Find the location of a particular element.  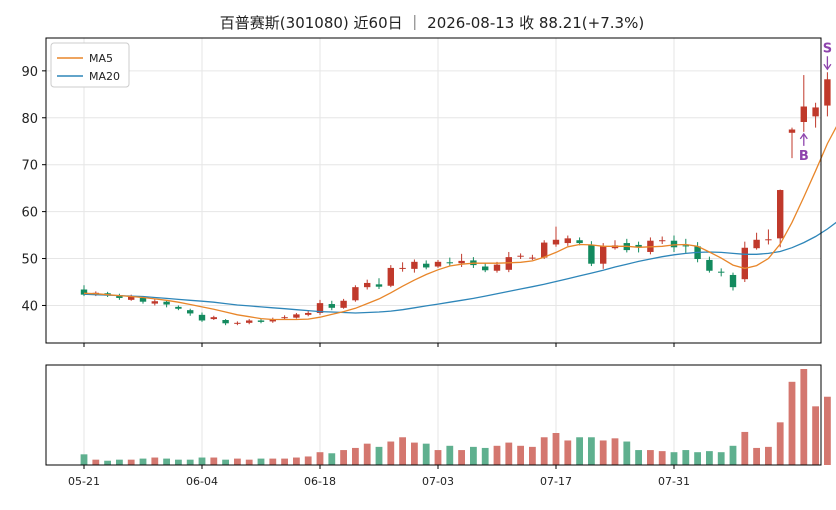

y-tick-label: 90 is located at coordinates (29, 72).